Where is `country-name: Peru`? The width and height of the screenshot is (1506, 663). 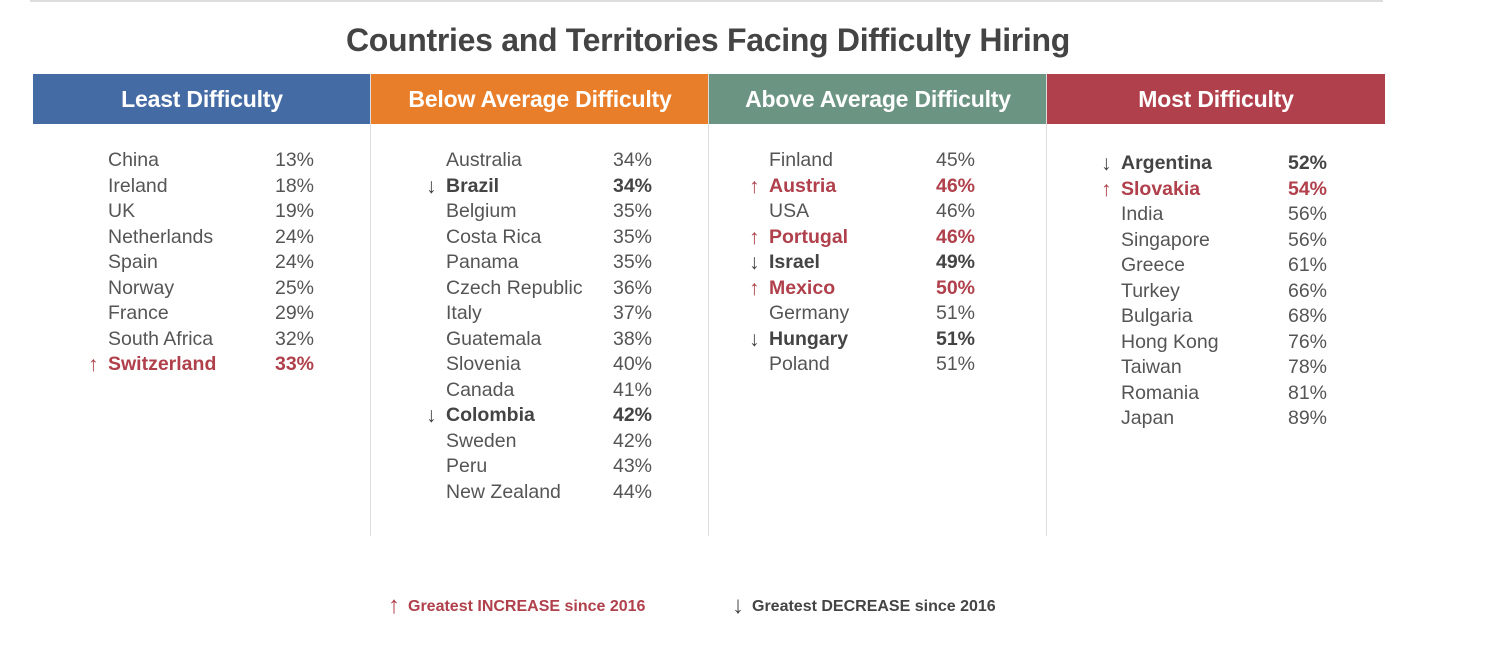
country-name: Peru is located at coordinates (467, 466).